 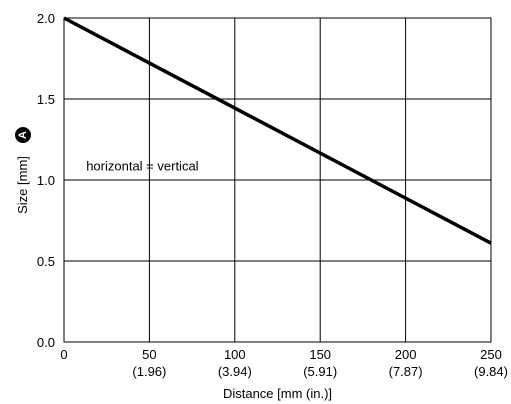 What do you see at coordinates (149, 354) in the screenshot?
I see `x-tick-label: 50` at bounding box center [149, 354].